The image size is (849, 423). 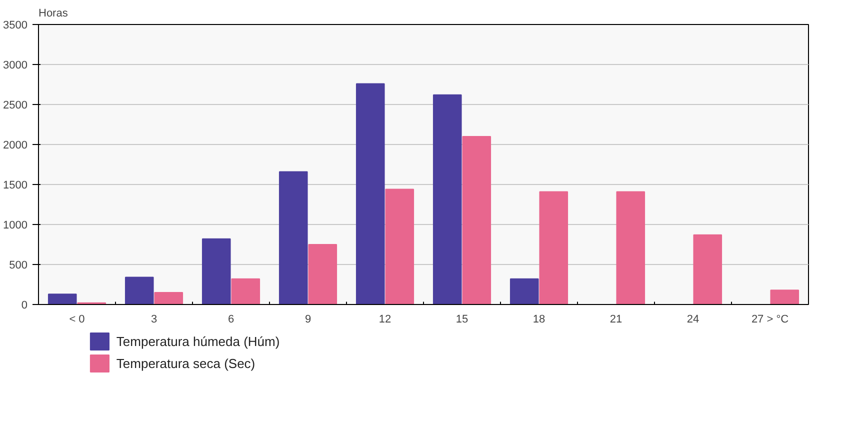 What do you see at coordinates (462, 320) in the screenshot?
I see `x-tick-label: 15` at bounding box center [462, 320].